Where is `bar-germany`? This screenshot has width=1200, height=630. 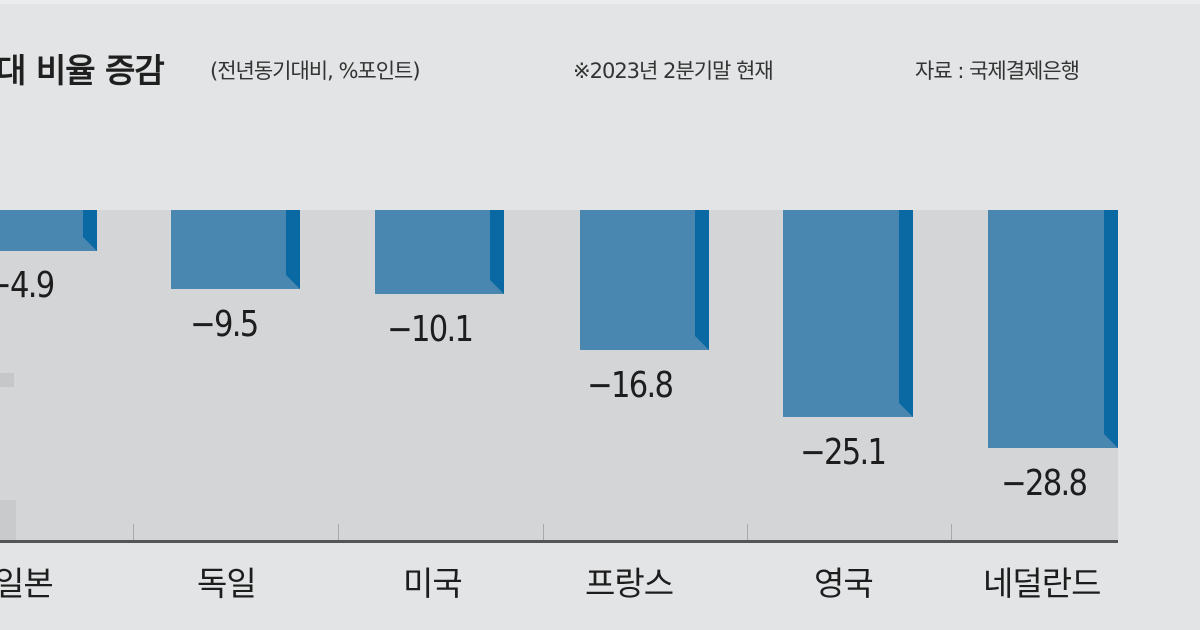
bar-germany is located at coordinates (235, 249).